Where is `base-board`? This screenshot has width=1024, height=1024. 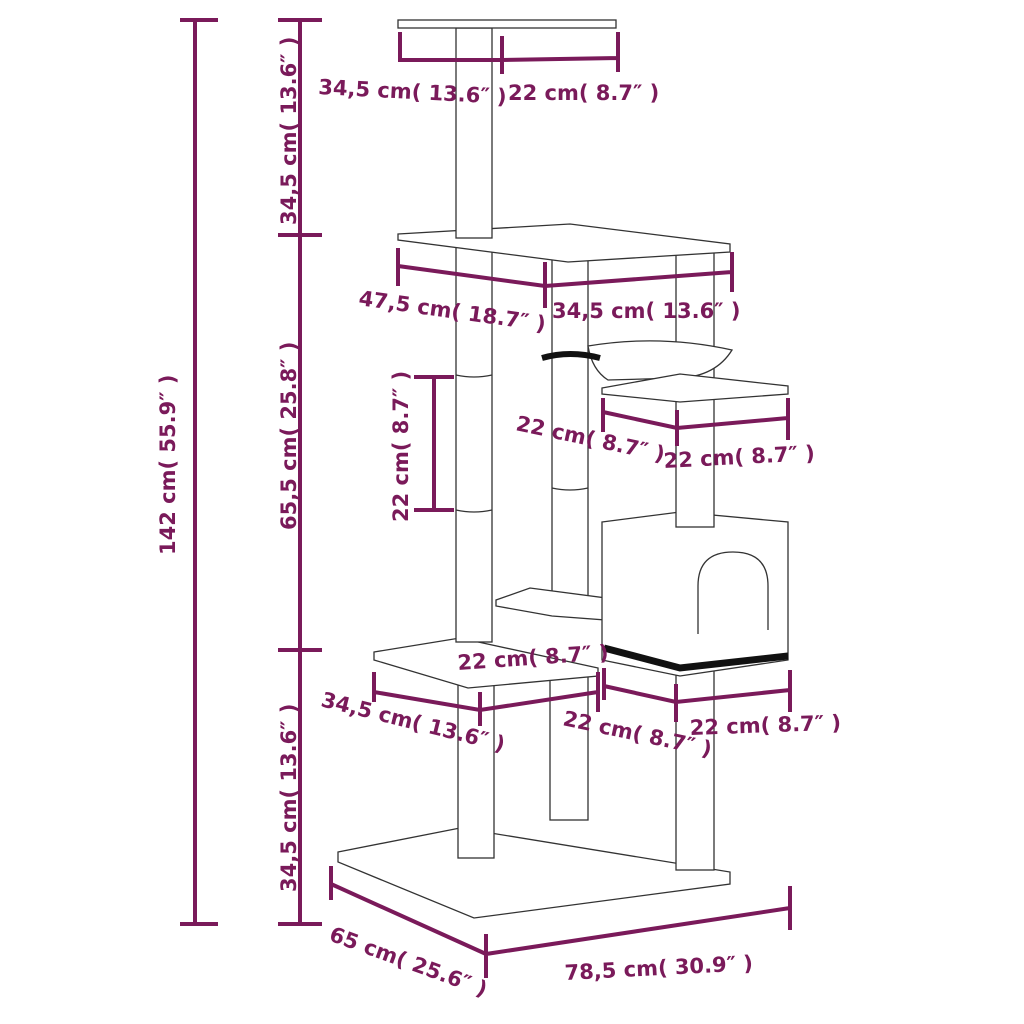 base-board is located at coordinates (534, 873).